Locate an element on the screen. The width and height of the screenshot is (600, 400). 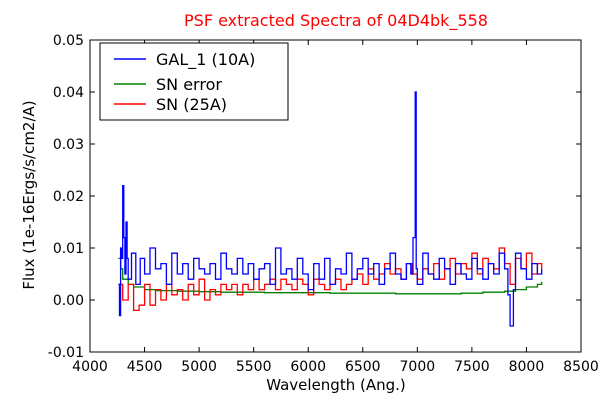
y-tick-label: 0.00 is located at coordinates (68, 301).